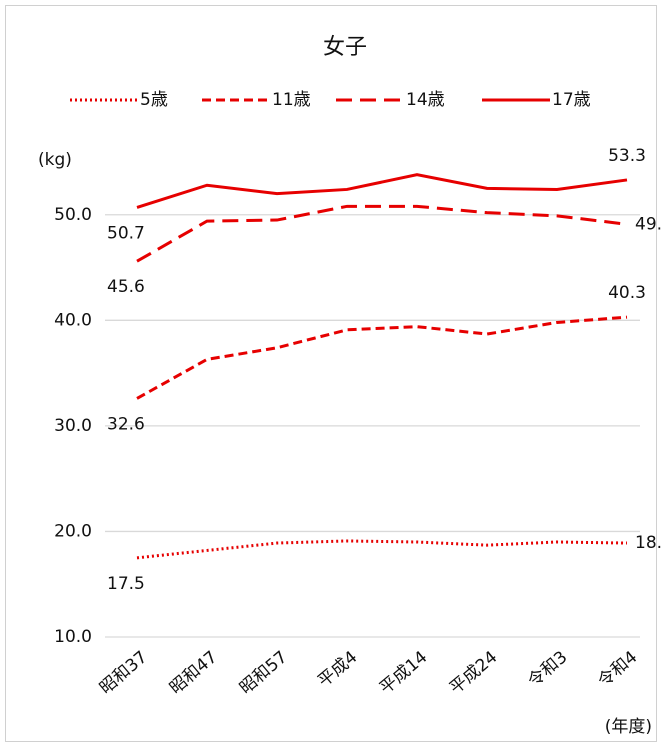 This screenshot has height=747, width=662. What do you see at coordinates (73, 531) in the screenshot?
I see `y-tick-label: 20.0` at bounding box center [73, 531].